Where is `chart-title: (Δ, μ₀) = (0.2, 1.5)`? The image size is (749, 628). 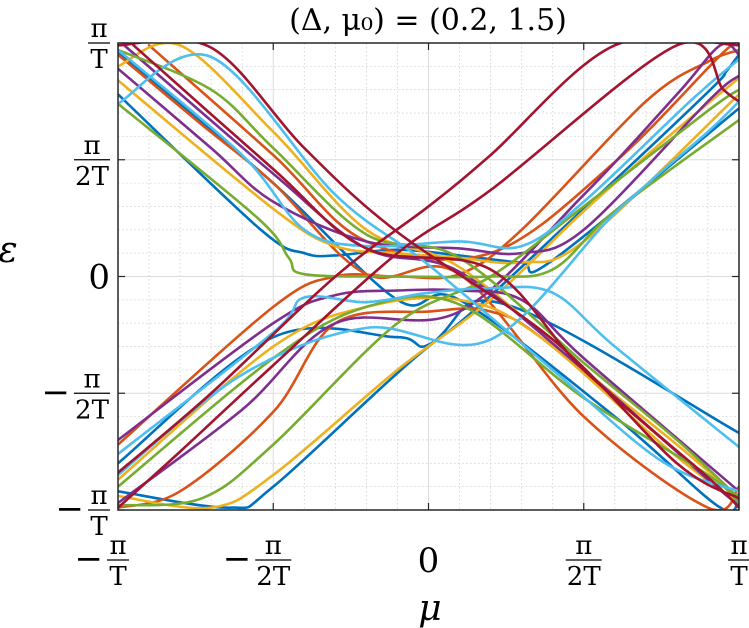
chart-title: (Δ, μ₀) = (0.2, 1.5) is located at coordinates (428, 20).